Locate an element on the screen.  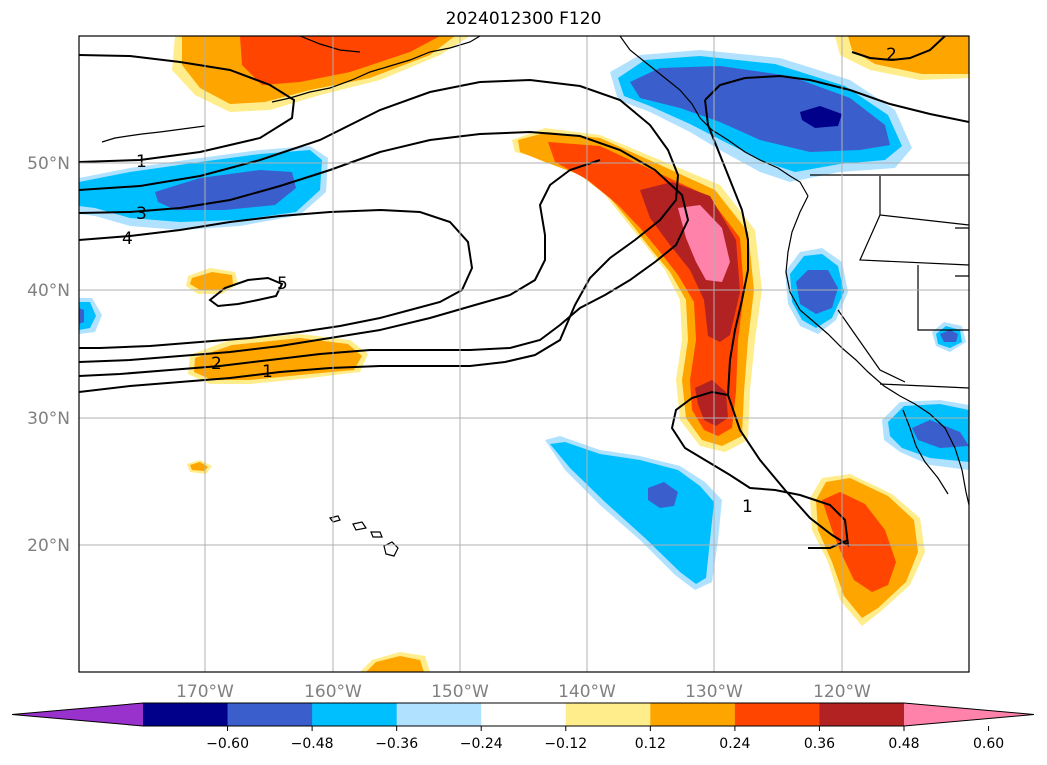
colorbar-label: 0.60 is located at coordinates (988, 744).